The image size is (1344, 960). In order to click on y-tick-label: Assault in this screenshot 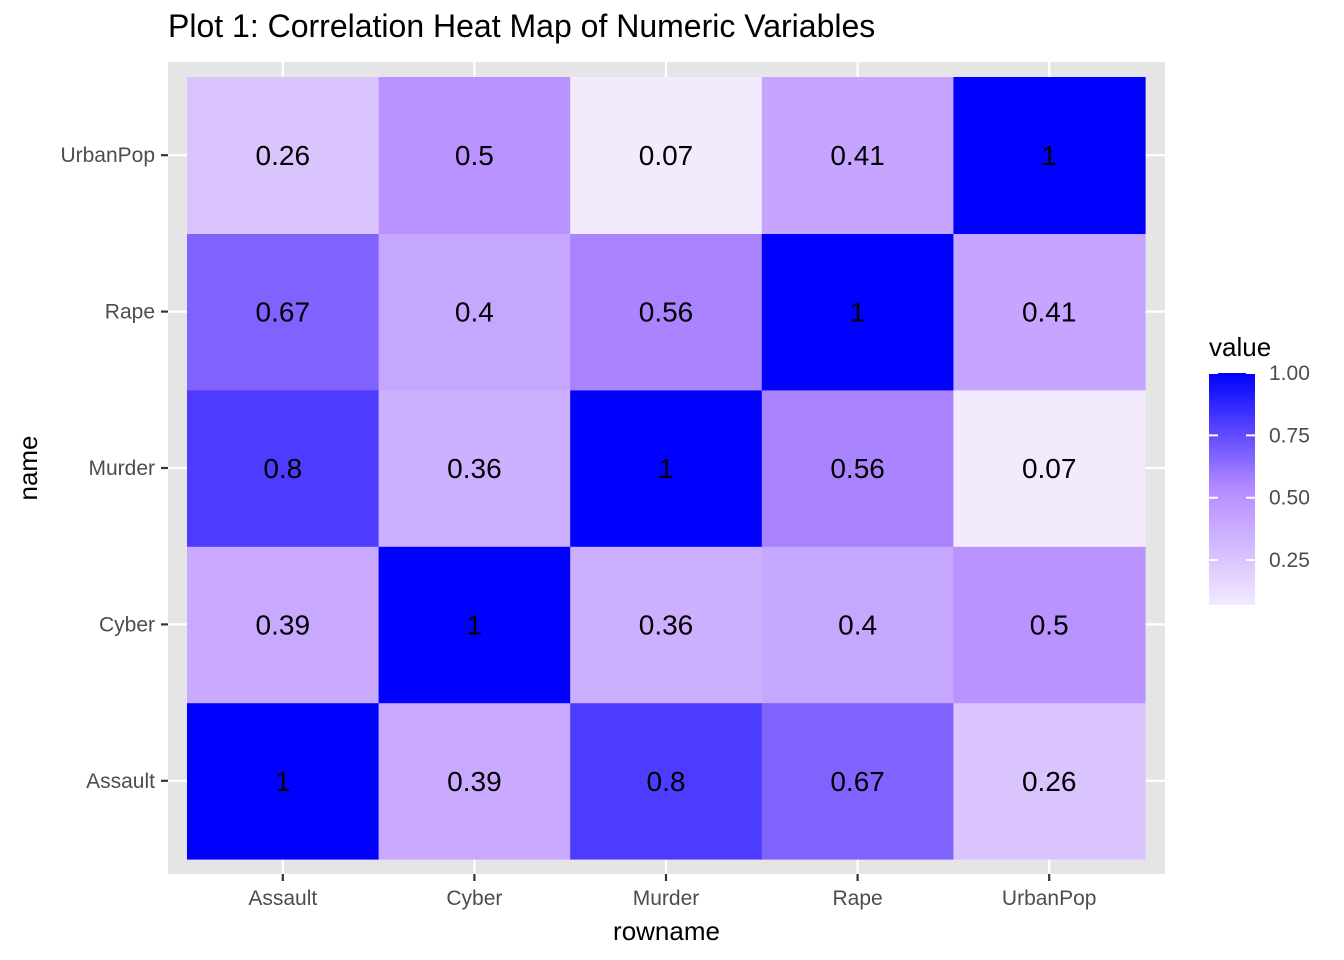, I will do `click(120, 781)`.